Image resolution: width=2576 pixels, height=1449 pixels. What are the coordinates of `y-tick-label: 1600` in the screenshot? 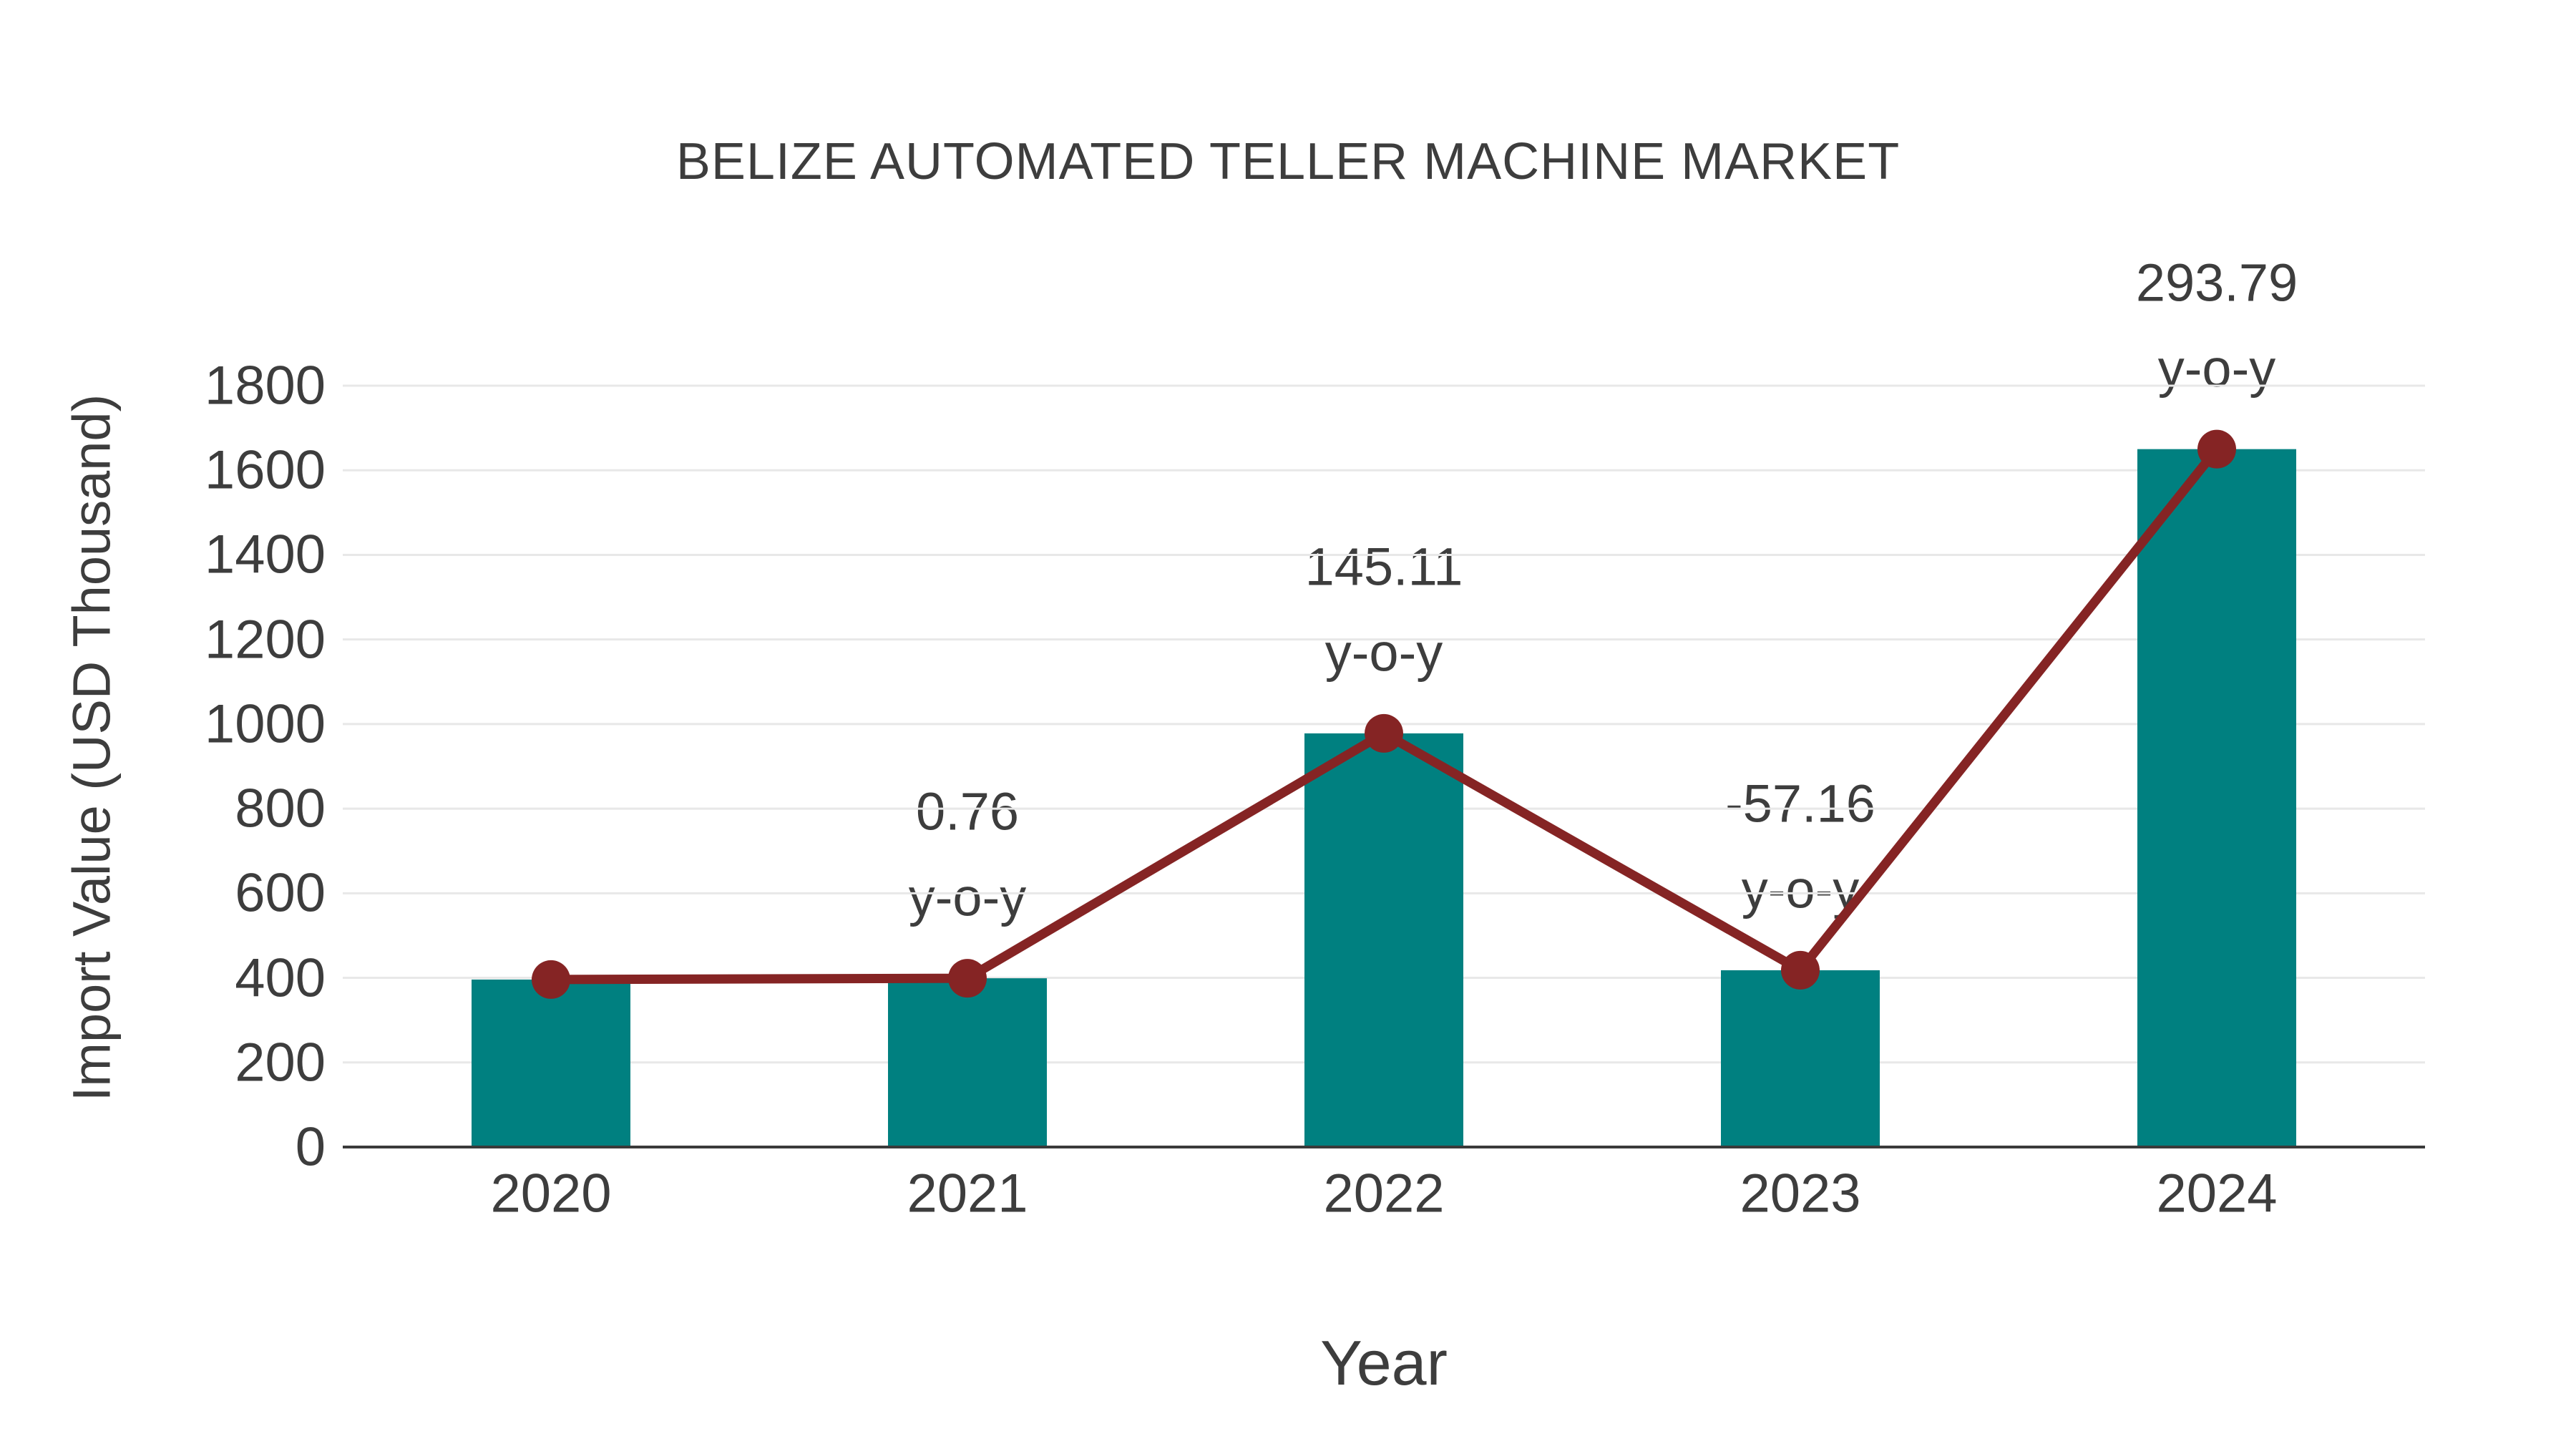 It's located at (265, 470).